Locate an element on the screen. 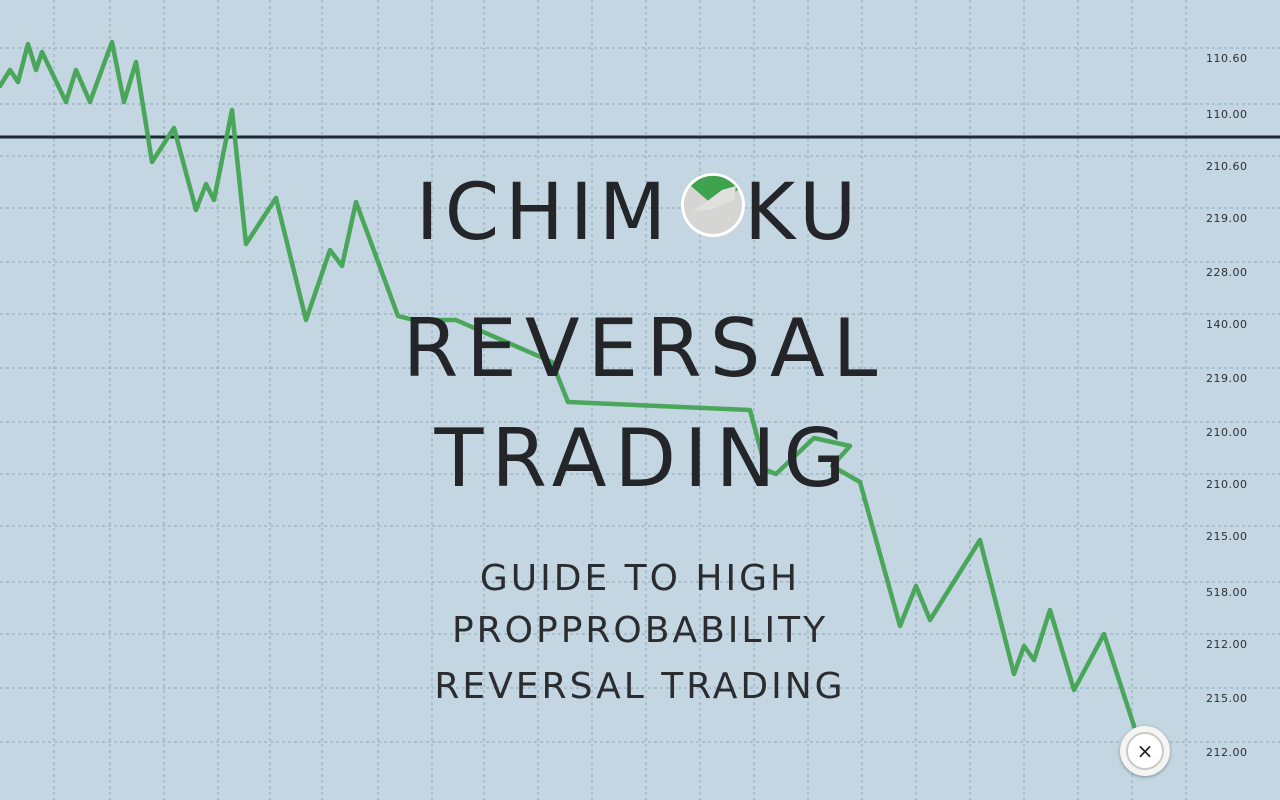 Image resolution: width=1280 pixels, height=800 pixels. close-icon: × is located at coordinates (1145, 751).